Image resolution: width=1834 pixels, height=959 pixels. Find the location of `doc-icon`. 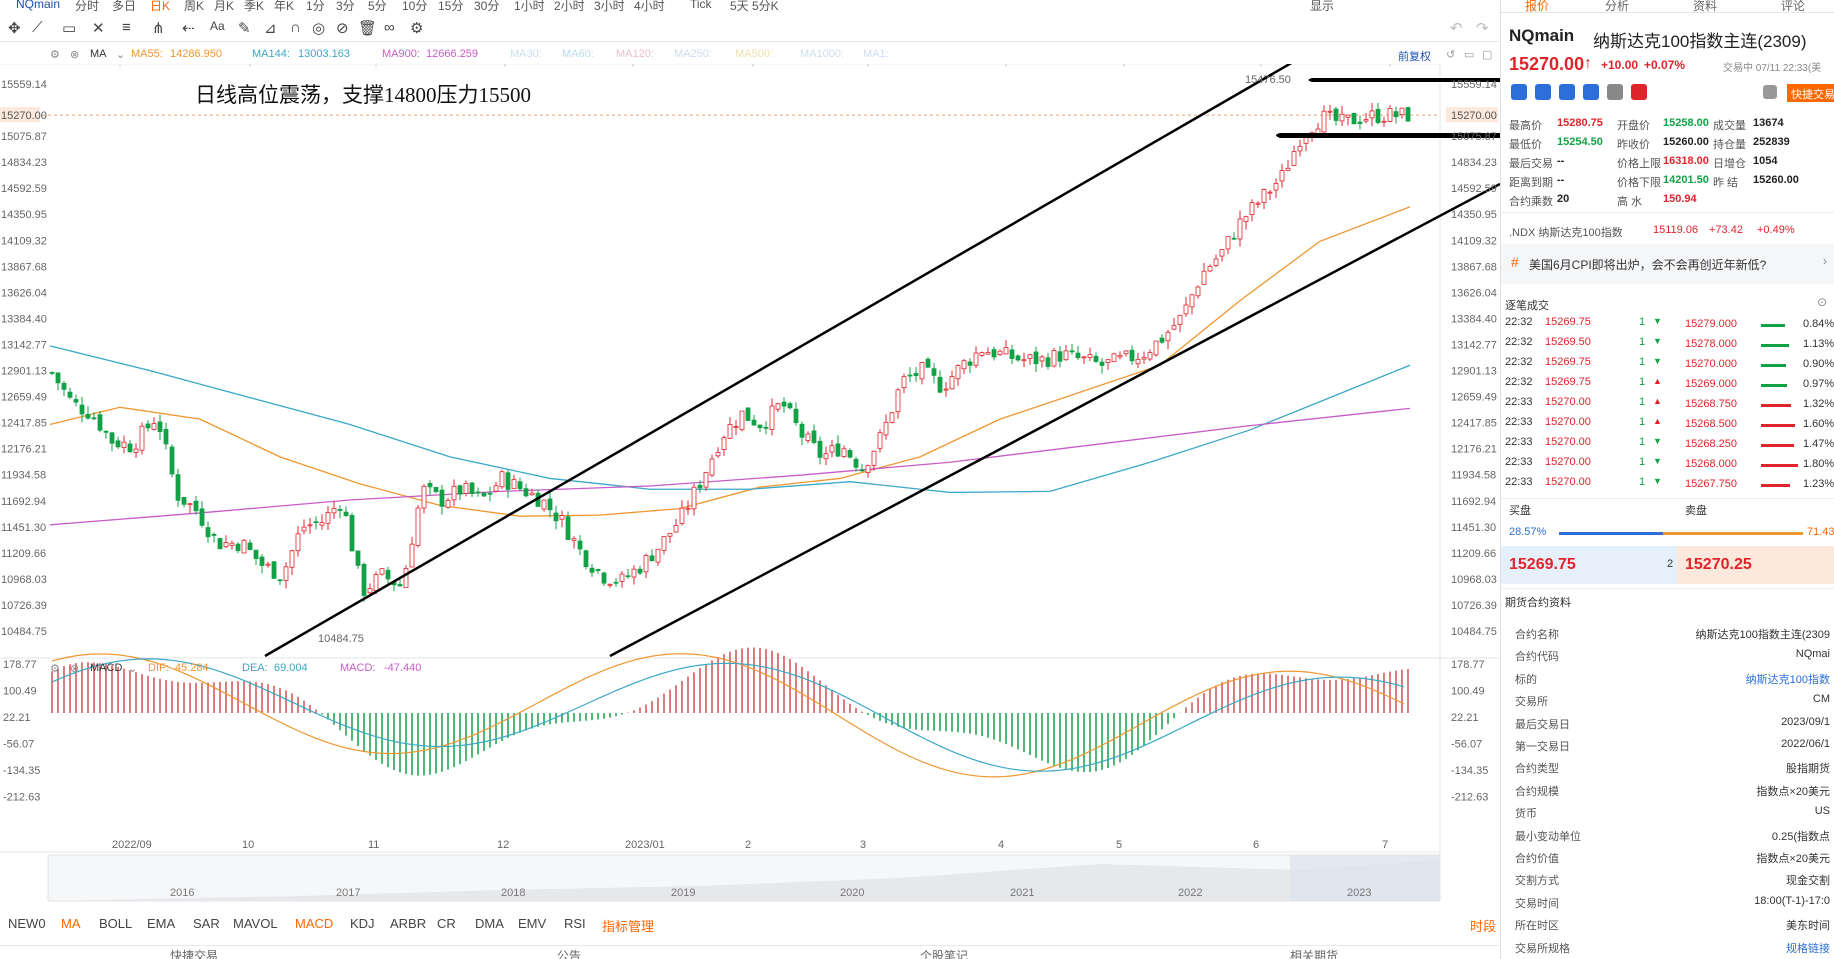

doc-icon is located at coordinates (1615, 92).